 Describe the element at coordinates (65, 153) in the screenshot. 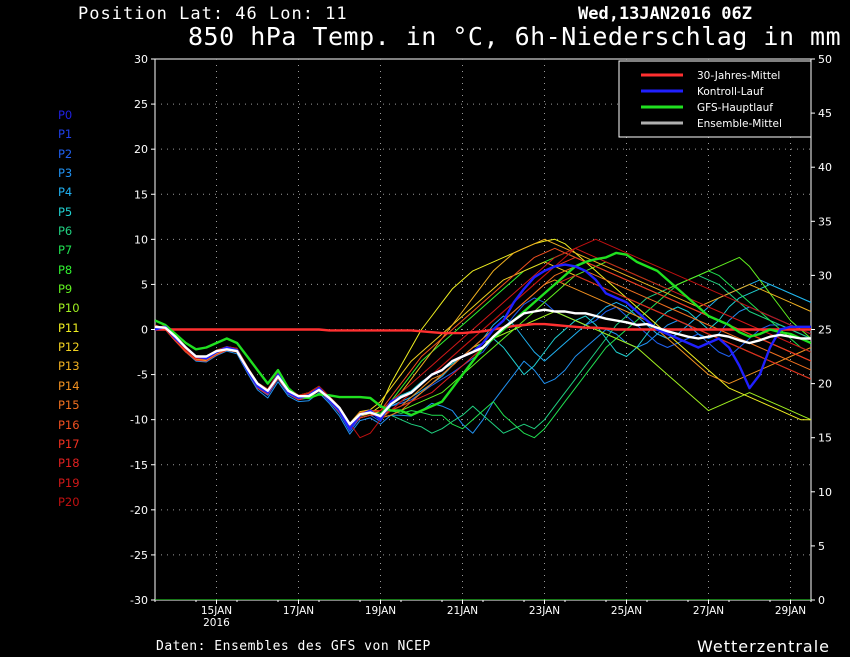

I see `member-label-p2: P2` at that location.